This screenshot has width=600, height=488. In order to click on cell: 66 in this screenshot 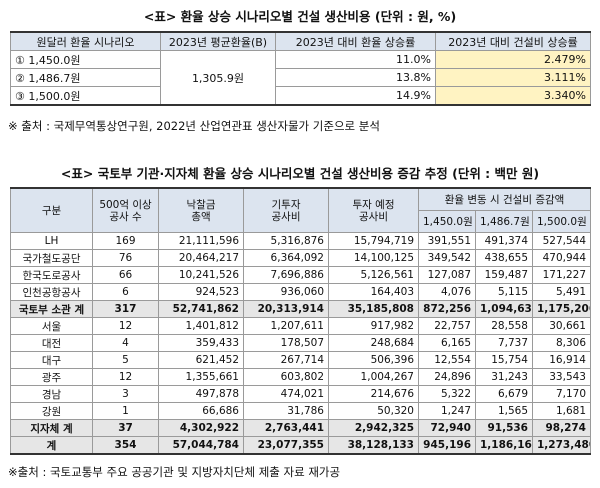, I will do `click(125, 275)`.